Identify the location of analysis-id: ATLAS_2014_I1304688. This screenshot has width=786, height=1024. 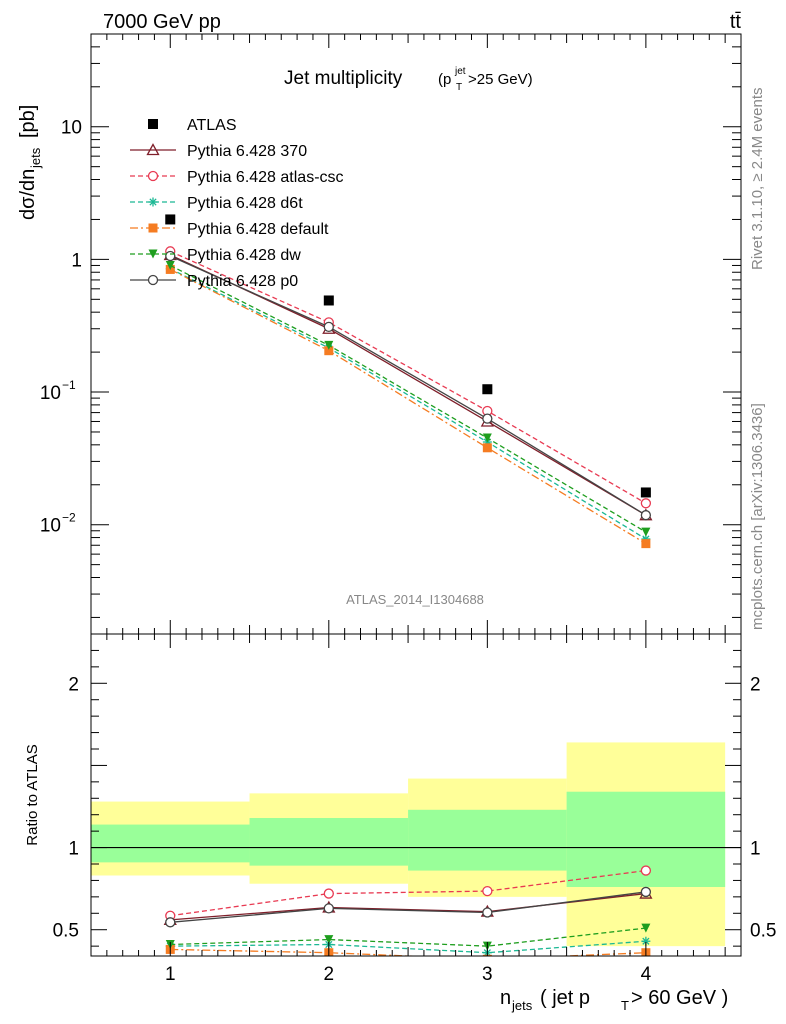
(415, 599).